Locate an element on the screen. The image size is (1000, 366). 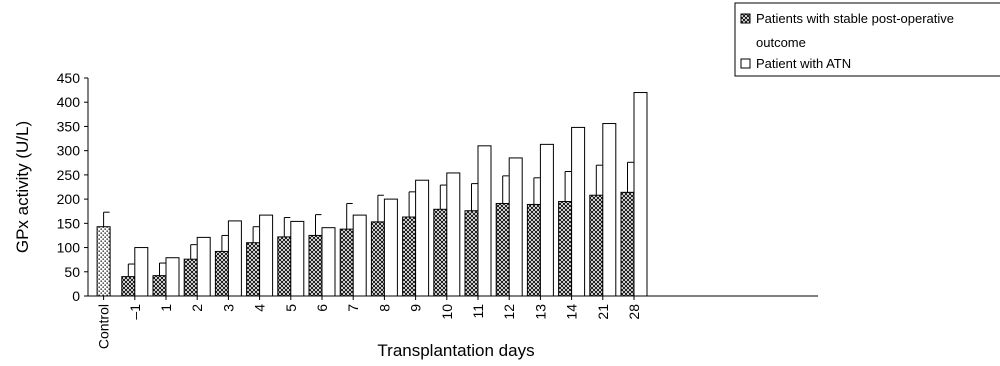
legend-swatch-atn is located at coordinates (745, 63).